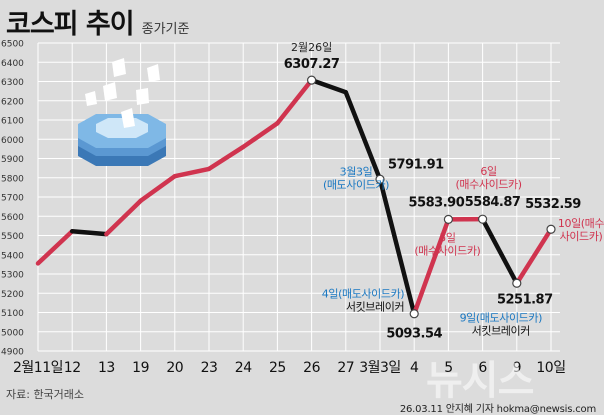  I want to click on x-tick-label: 24, so click(243, 368).